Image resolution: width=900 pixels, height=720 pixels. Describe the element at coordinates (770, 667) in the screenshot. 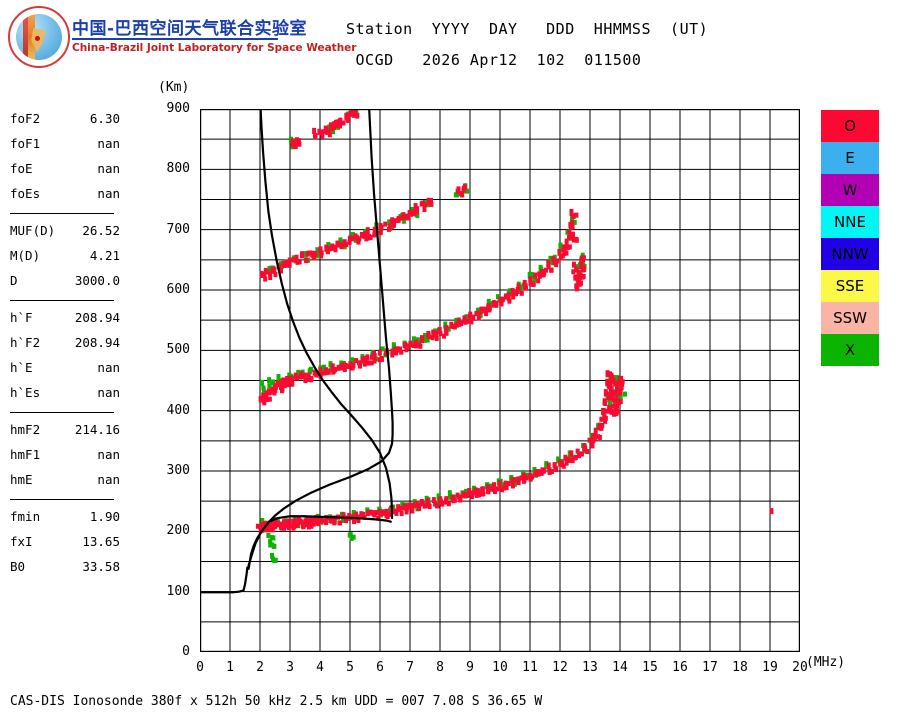

I see `x-tick-19: 19` at that location.